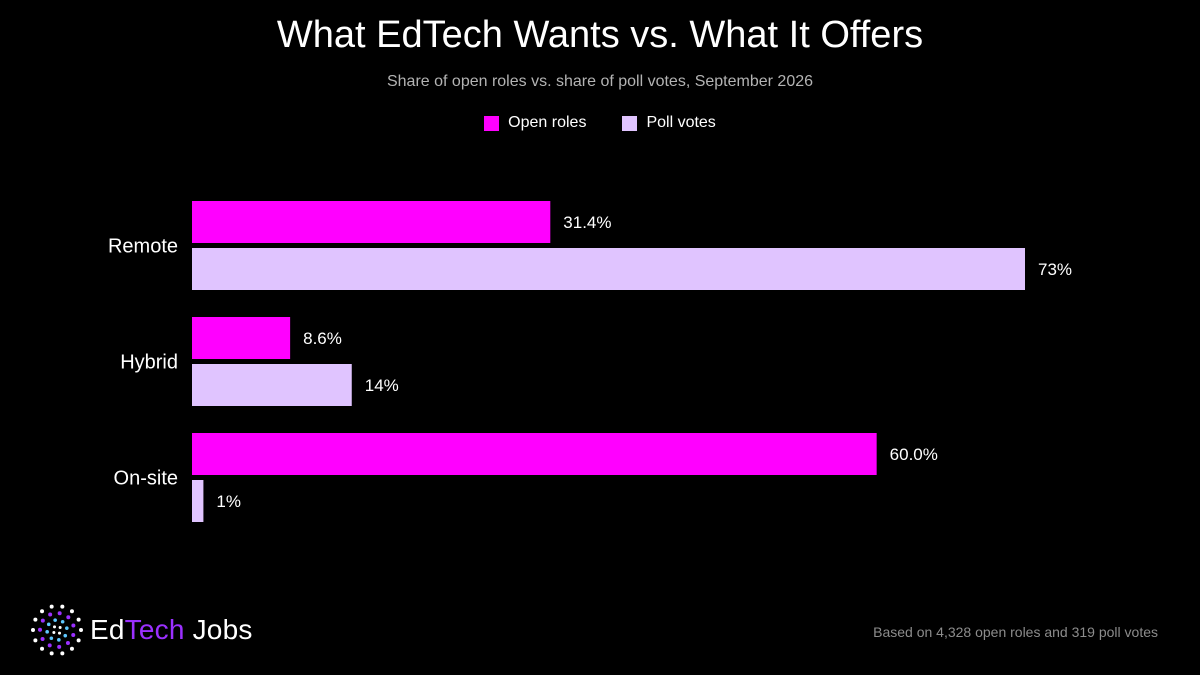 Image resolution: width=1200 pixels, height=675 pixels. I want to click on legend-label-open-roles: Open roles, so click(547, 122).